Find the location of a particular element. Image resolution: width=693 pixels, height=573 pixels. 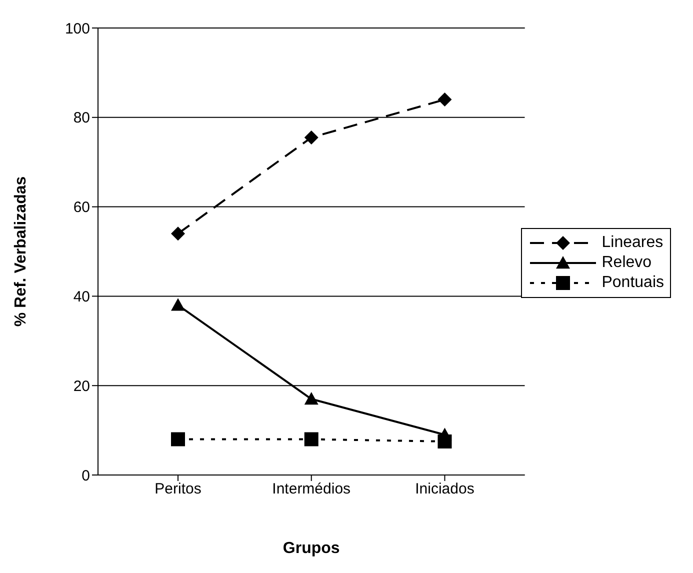

y-tick-label: 0 is located at coordinates (86, 475).